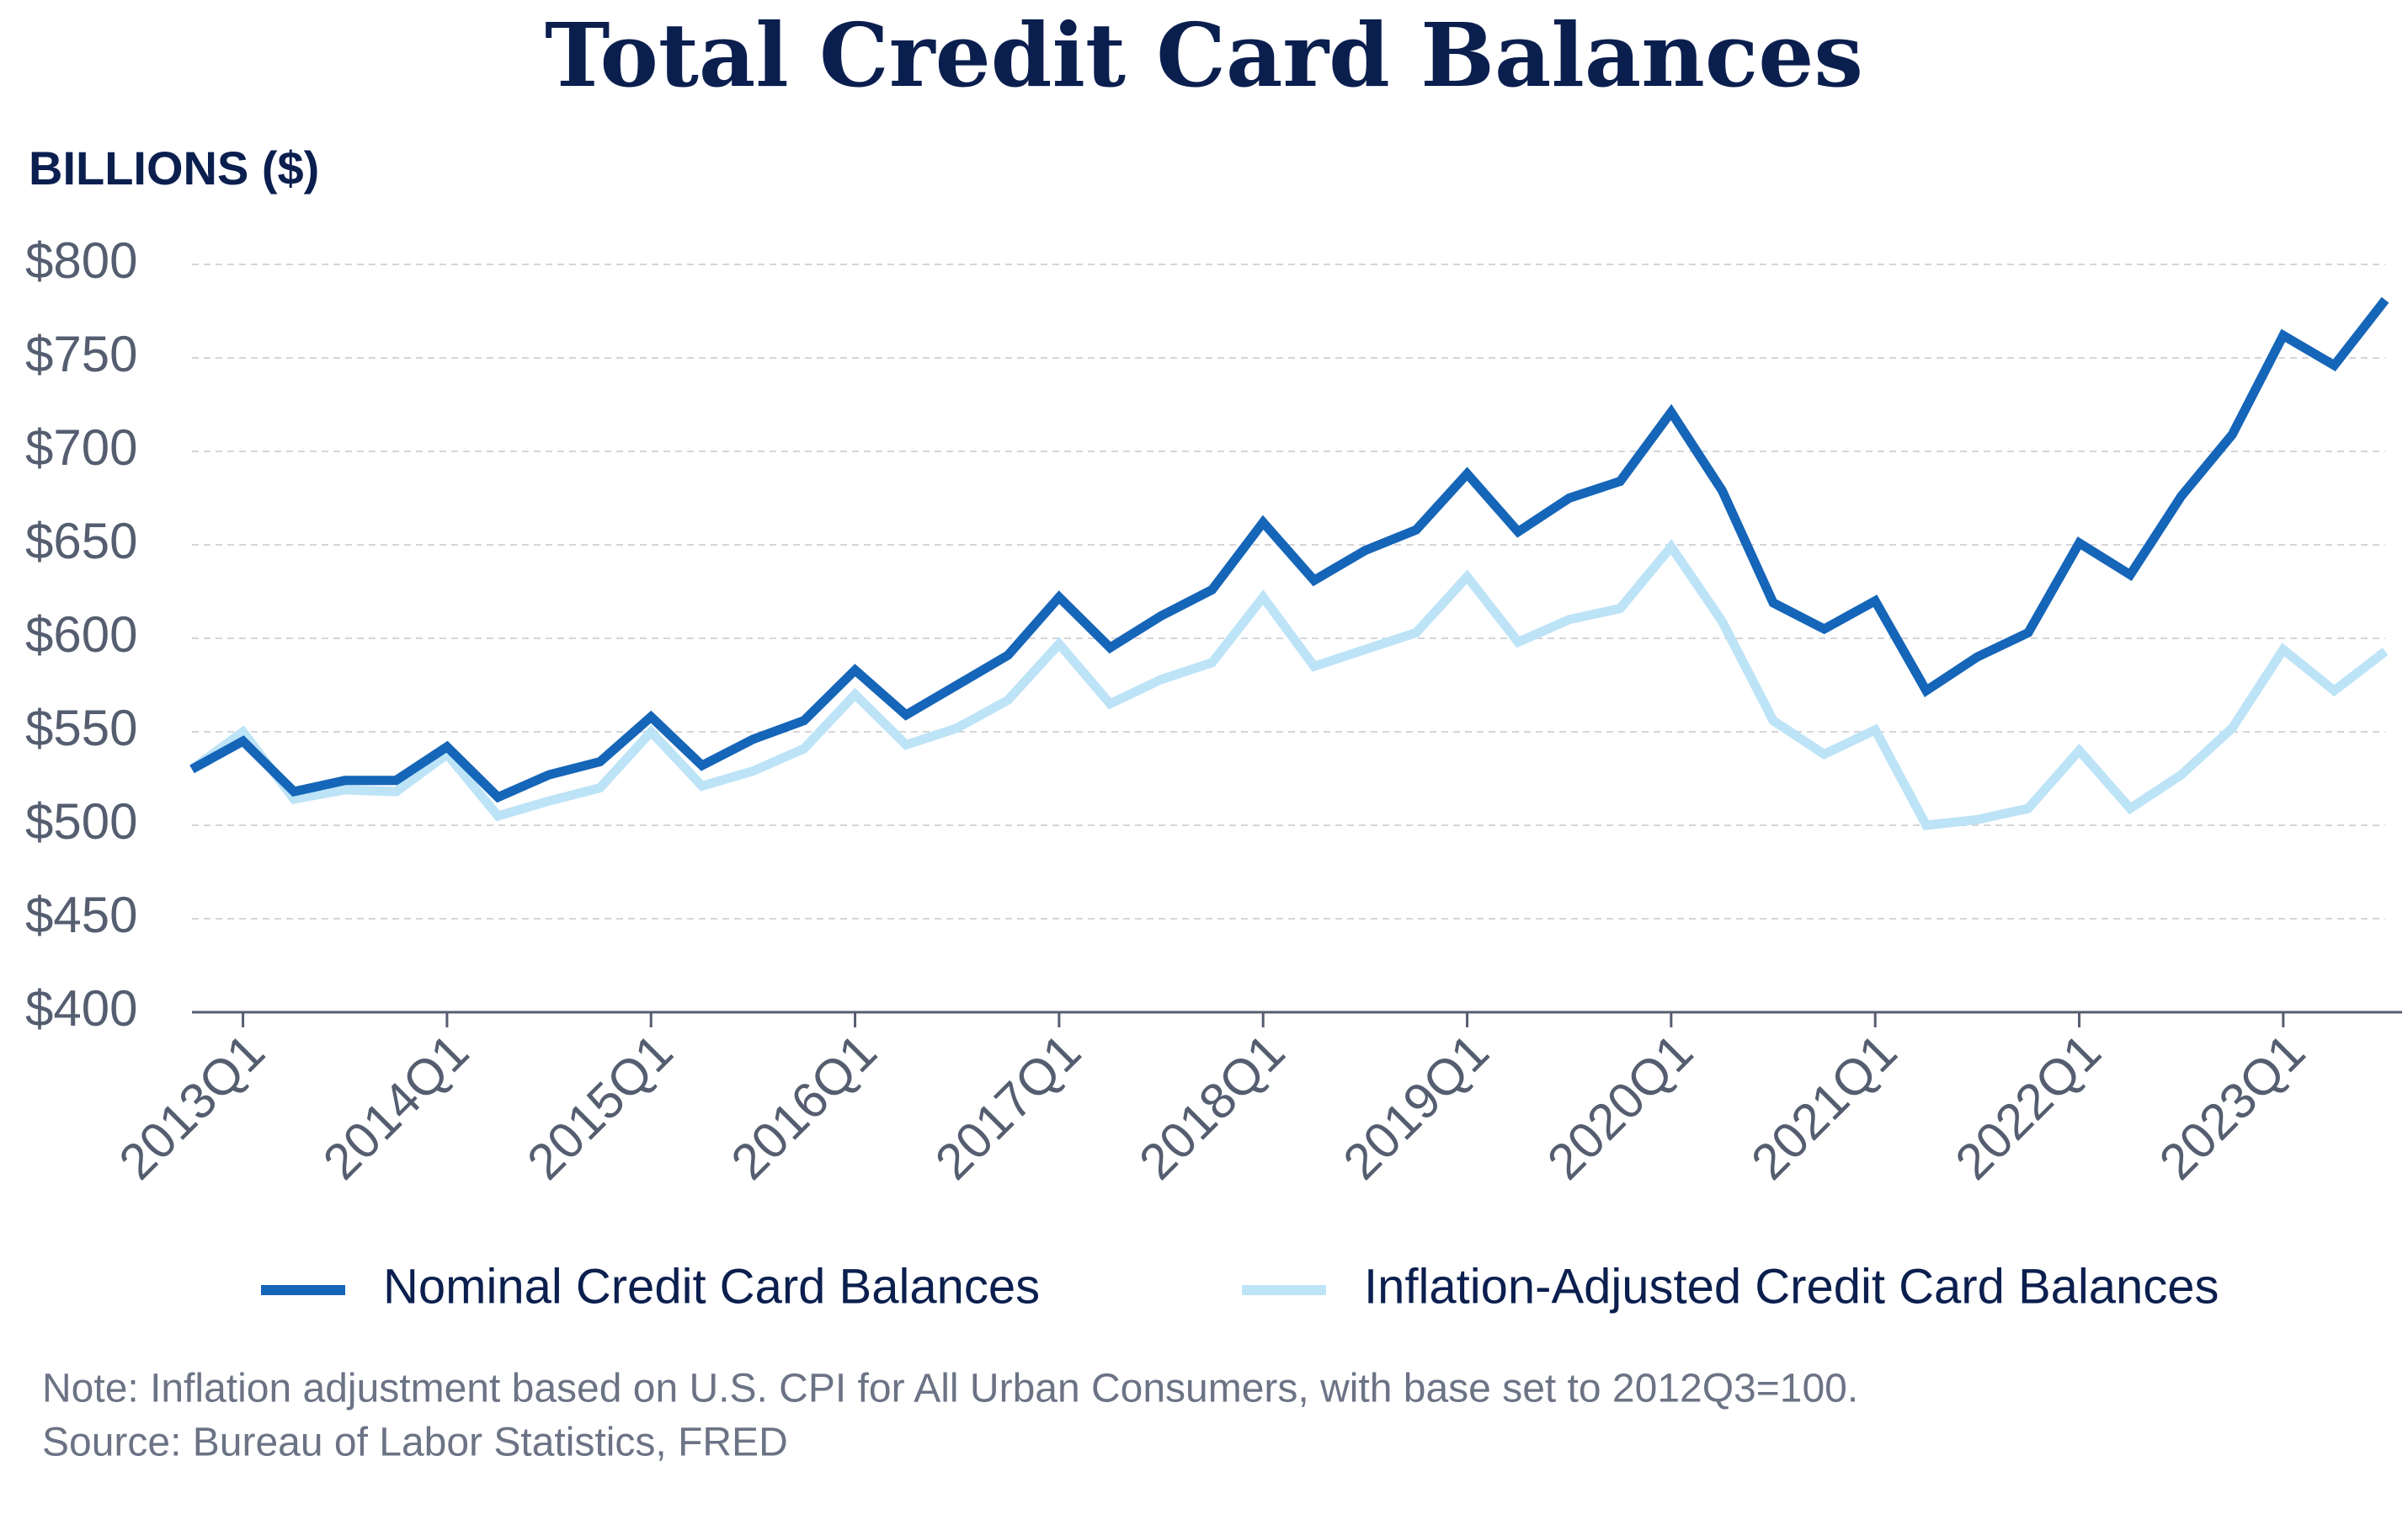 This screenshot has width=2408, height=1520. I want to click on chart-title: Total Credit Card Balances, so click(1204, 55).